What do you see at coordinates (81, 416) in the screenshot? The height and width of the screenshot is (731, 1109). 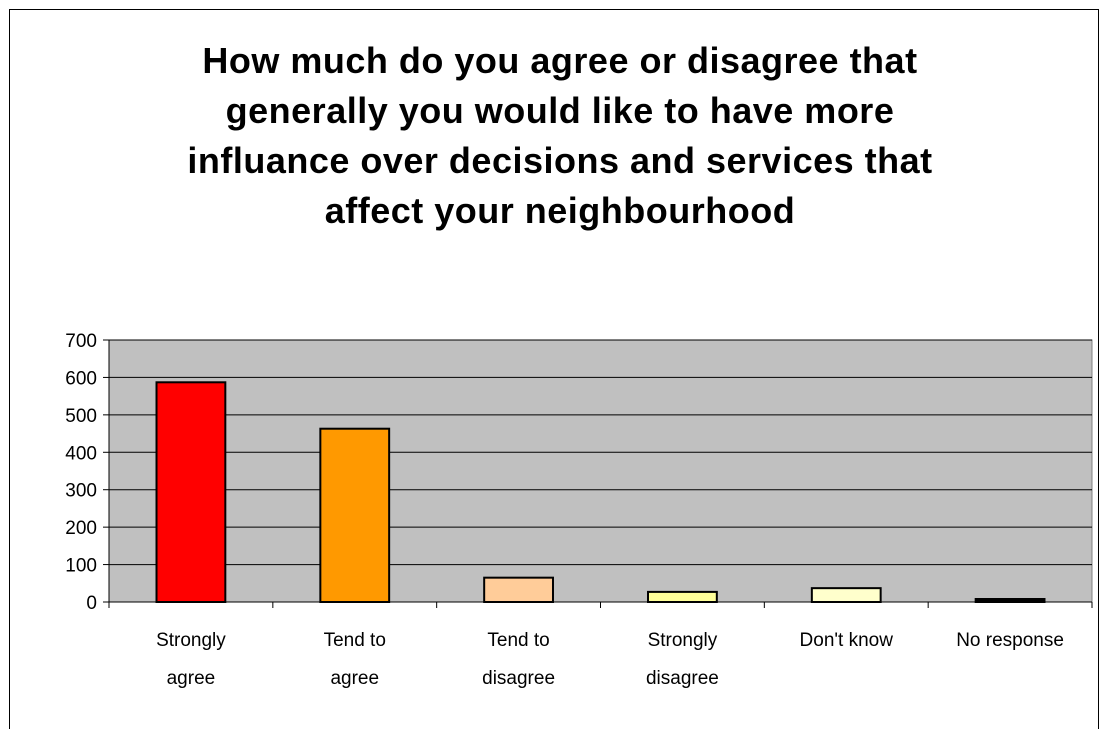 I see `y-tick-label-500: 500` at bounding box center [81, 416].